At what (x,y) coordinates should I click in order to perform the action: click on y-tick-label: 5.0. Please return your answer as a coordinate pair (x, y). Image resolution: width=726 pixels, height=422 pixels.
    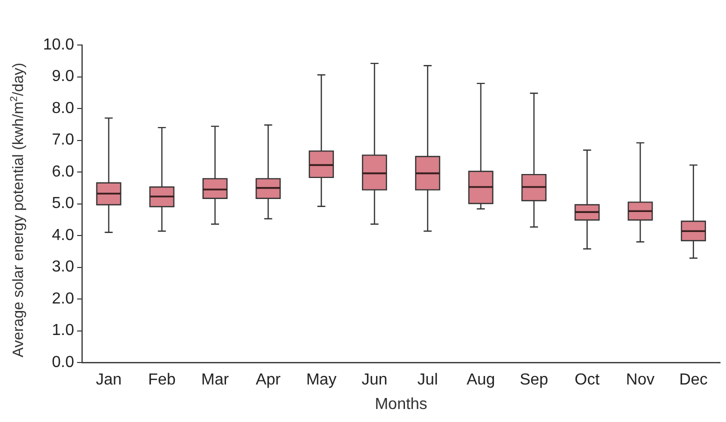
    Looking at the image, I should click on (63, 203).